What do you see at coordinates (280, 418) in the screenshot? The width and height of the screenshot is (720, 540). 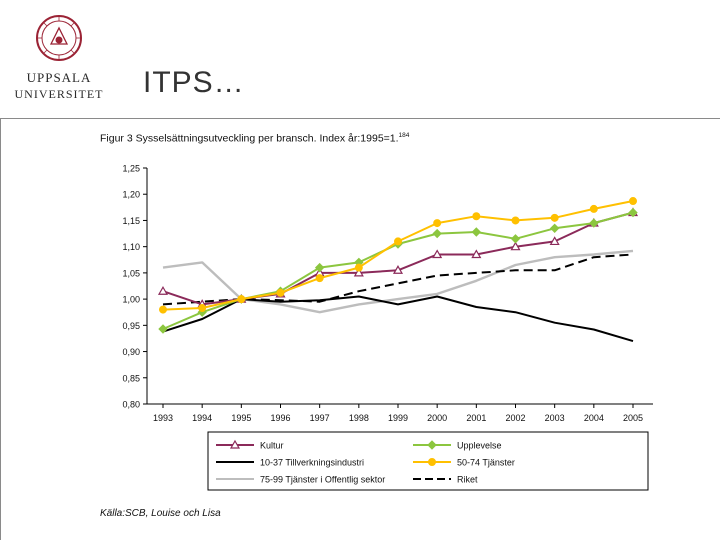 I see `x-tick-label: 1996` at bounding box center [280, 418].